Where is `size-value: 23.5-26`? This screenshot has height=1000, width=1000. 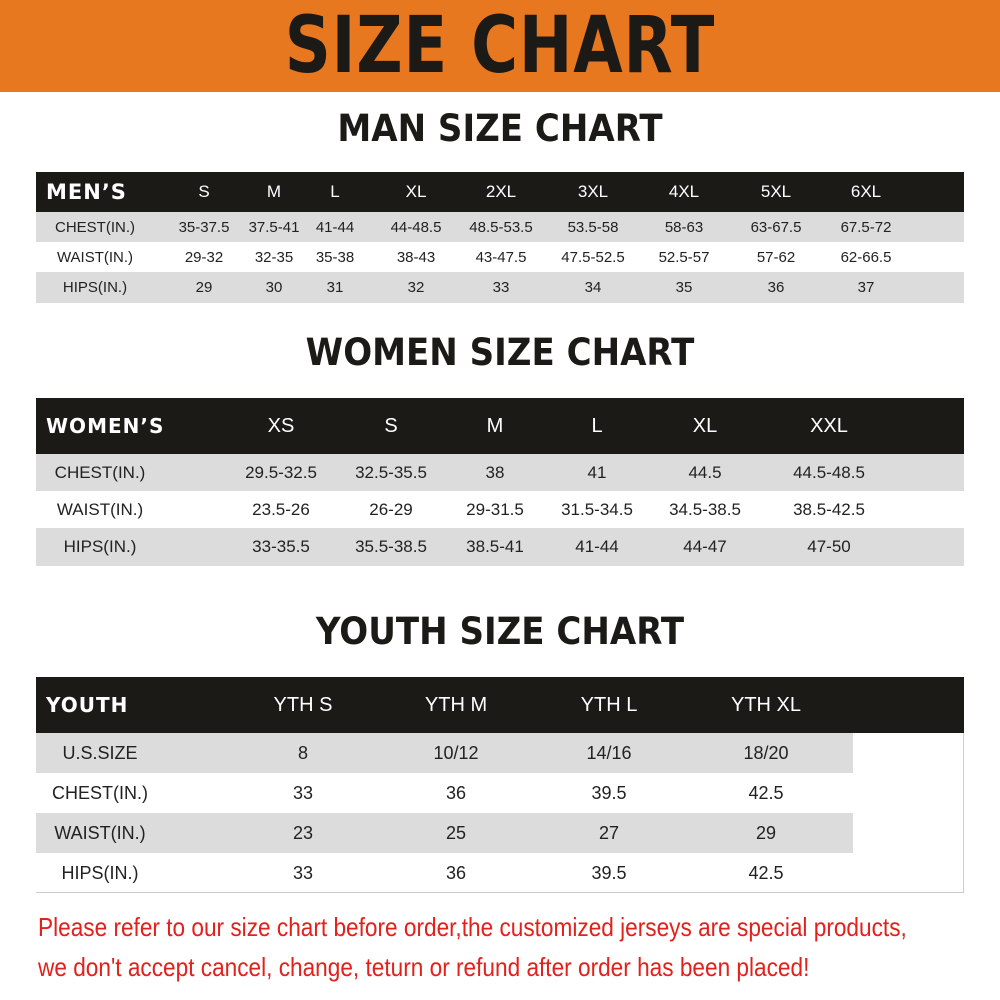 size-value: 23.5-26 is located at coordinates (281, 509).